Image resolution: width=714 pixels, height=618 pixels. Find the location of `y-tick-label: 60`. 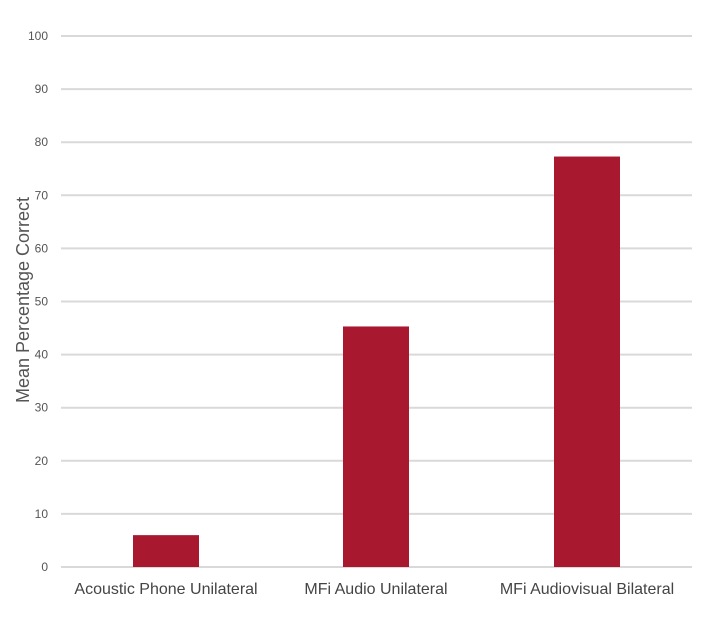

y-tick-label: 60 is located at coordinates (42, 248).